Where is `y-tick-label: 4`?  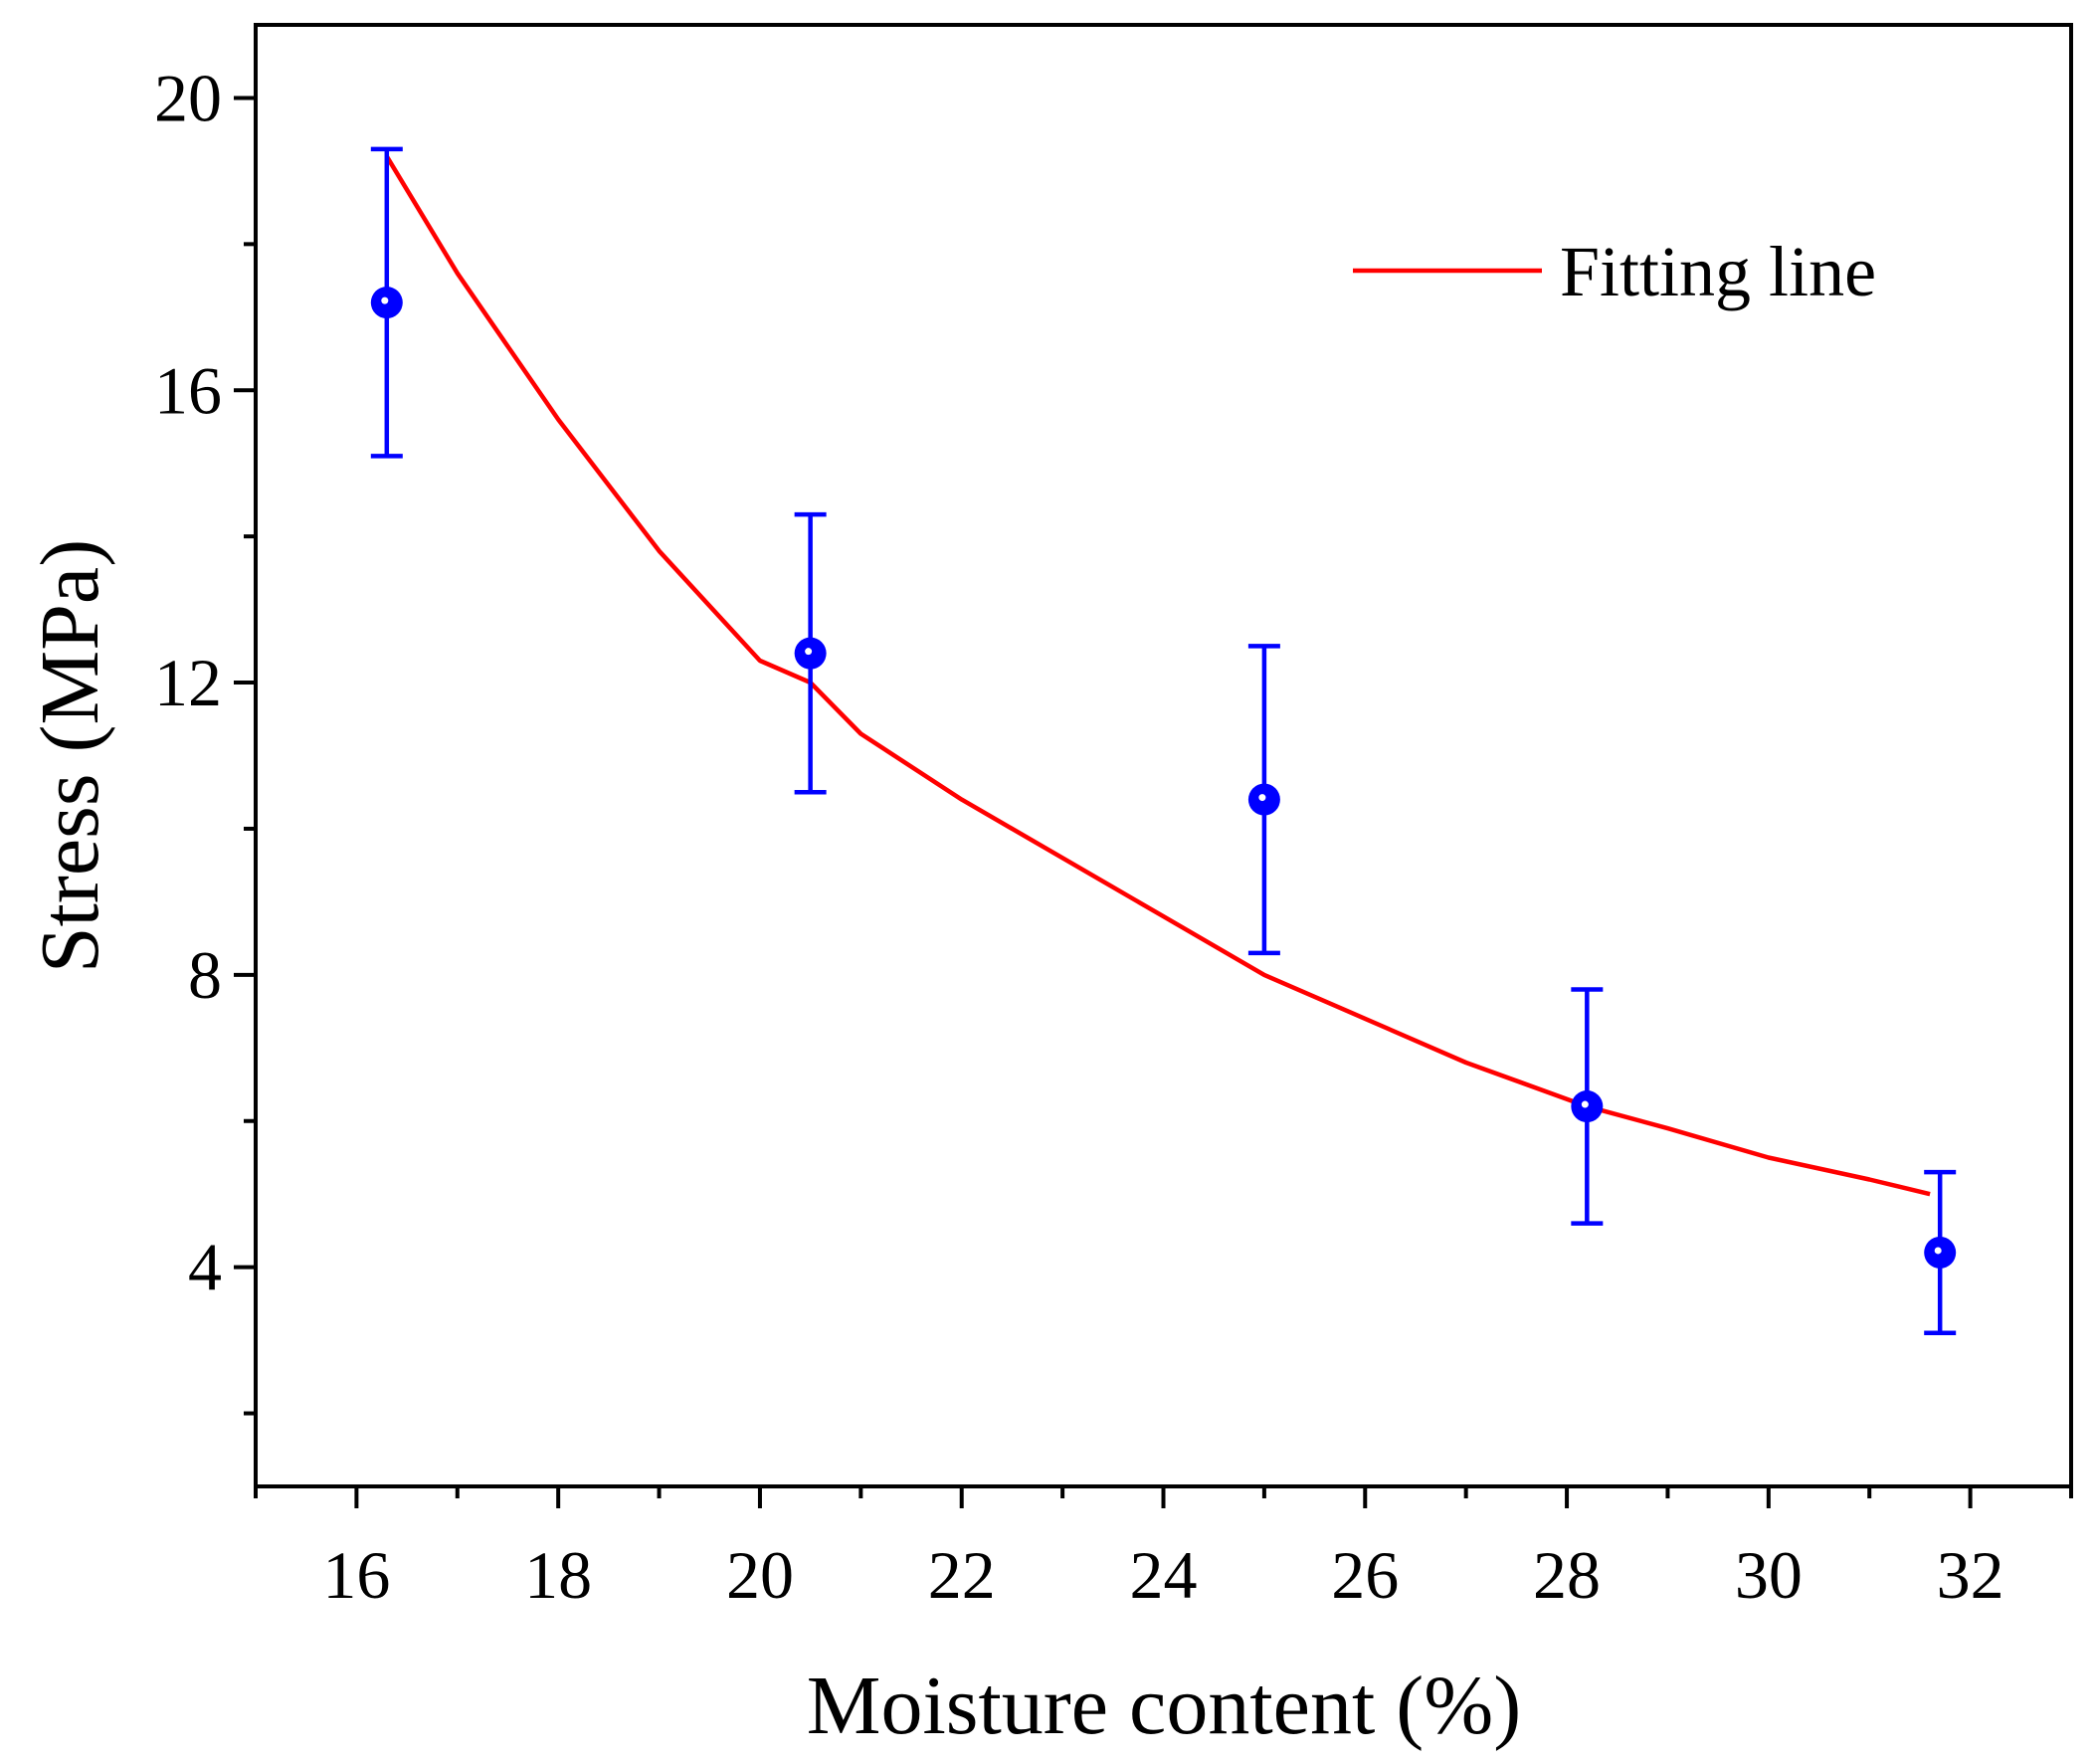
y-tick-label: 4 is located at coordinates (205, 1267).